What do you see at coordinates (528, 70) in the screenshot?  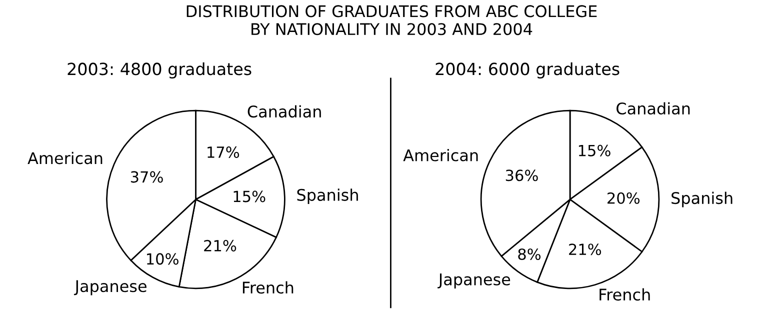 I see `chart-subtitle: 2004: 6000 graduates` at bounding box center [528, 70].